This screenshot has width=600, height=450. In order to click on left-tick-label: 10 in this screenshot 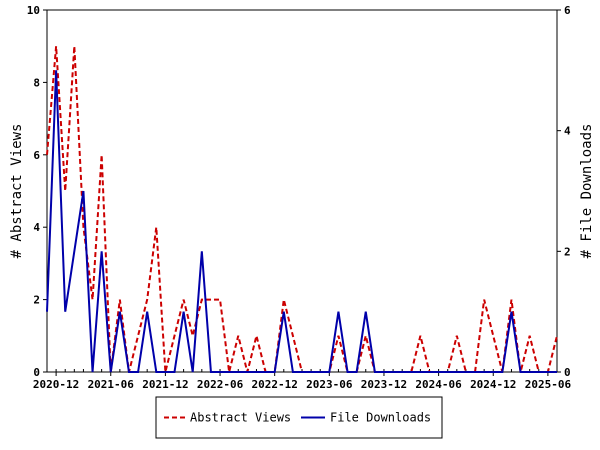, I will do `click(33, 10)`.